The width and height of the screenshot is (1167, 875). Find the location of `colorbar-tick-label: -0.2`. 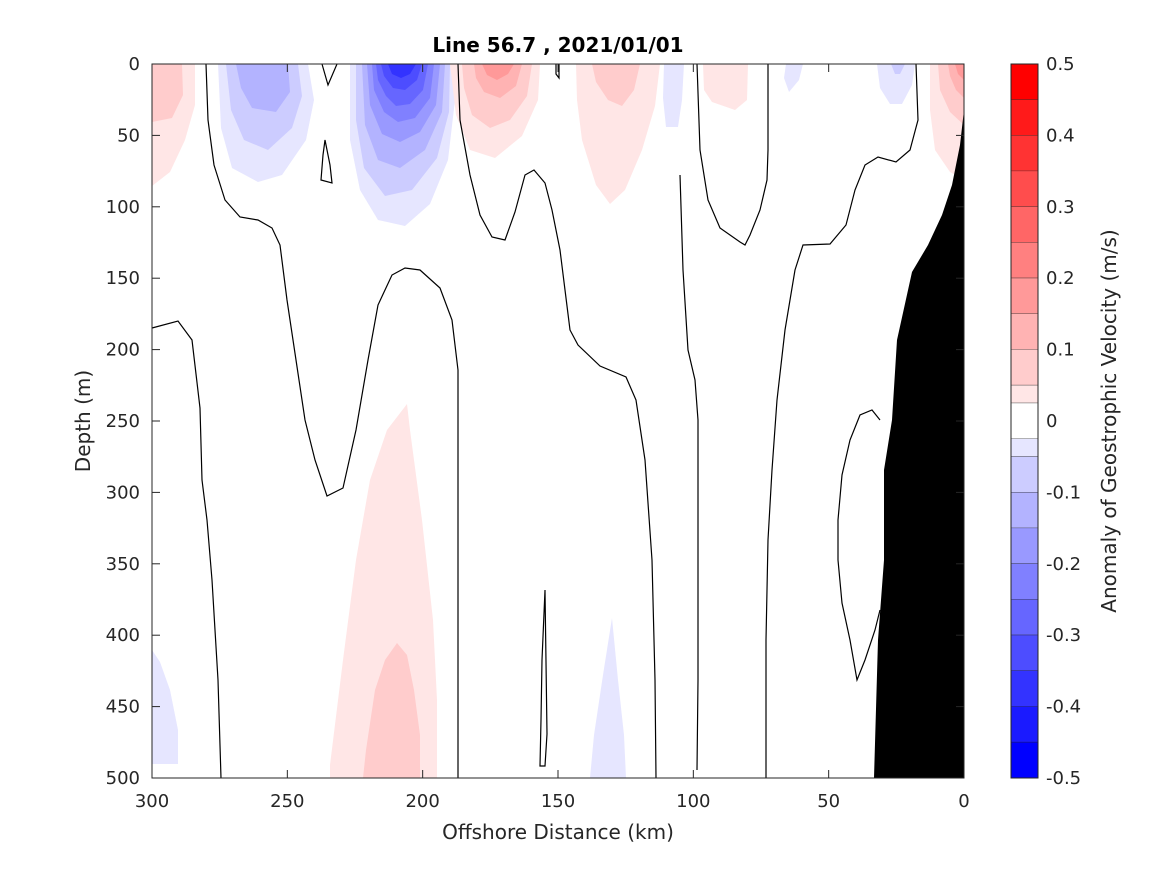

colorbar-tick-label: -0.2 is located at coordinates (1063, 564).